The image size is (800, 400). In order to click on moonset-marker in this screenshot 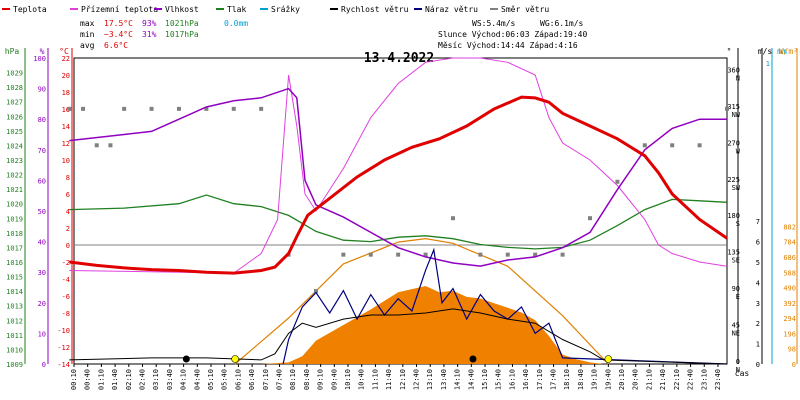, I will do `click(186, 359)`.